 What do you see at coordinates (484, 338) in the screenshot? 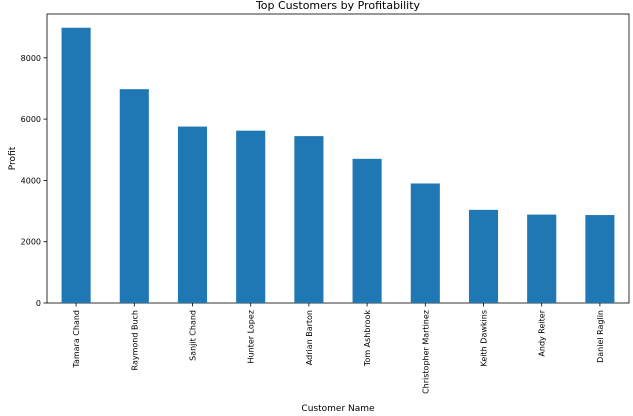
I see `x-tick-label: Keith Dawkins` at bounding box center [484, 338].